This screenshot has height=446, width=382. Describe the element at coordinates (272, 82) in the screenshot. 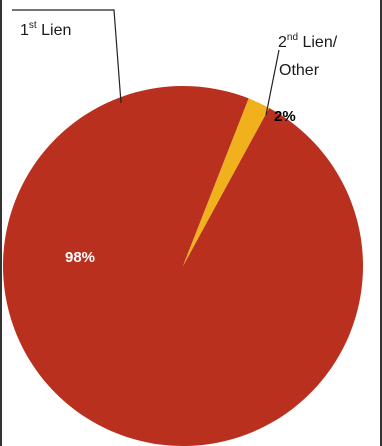

I see `leader-line-second-lien` at that location.